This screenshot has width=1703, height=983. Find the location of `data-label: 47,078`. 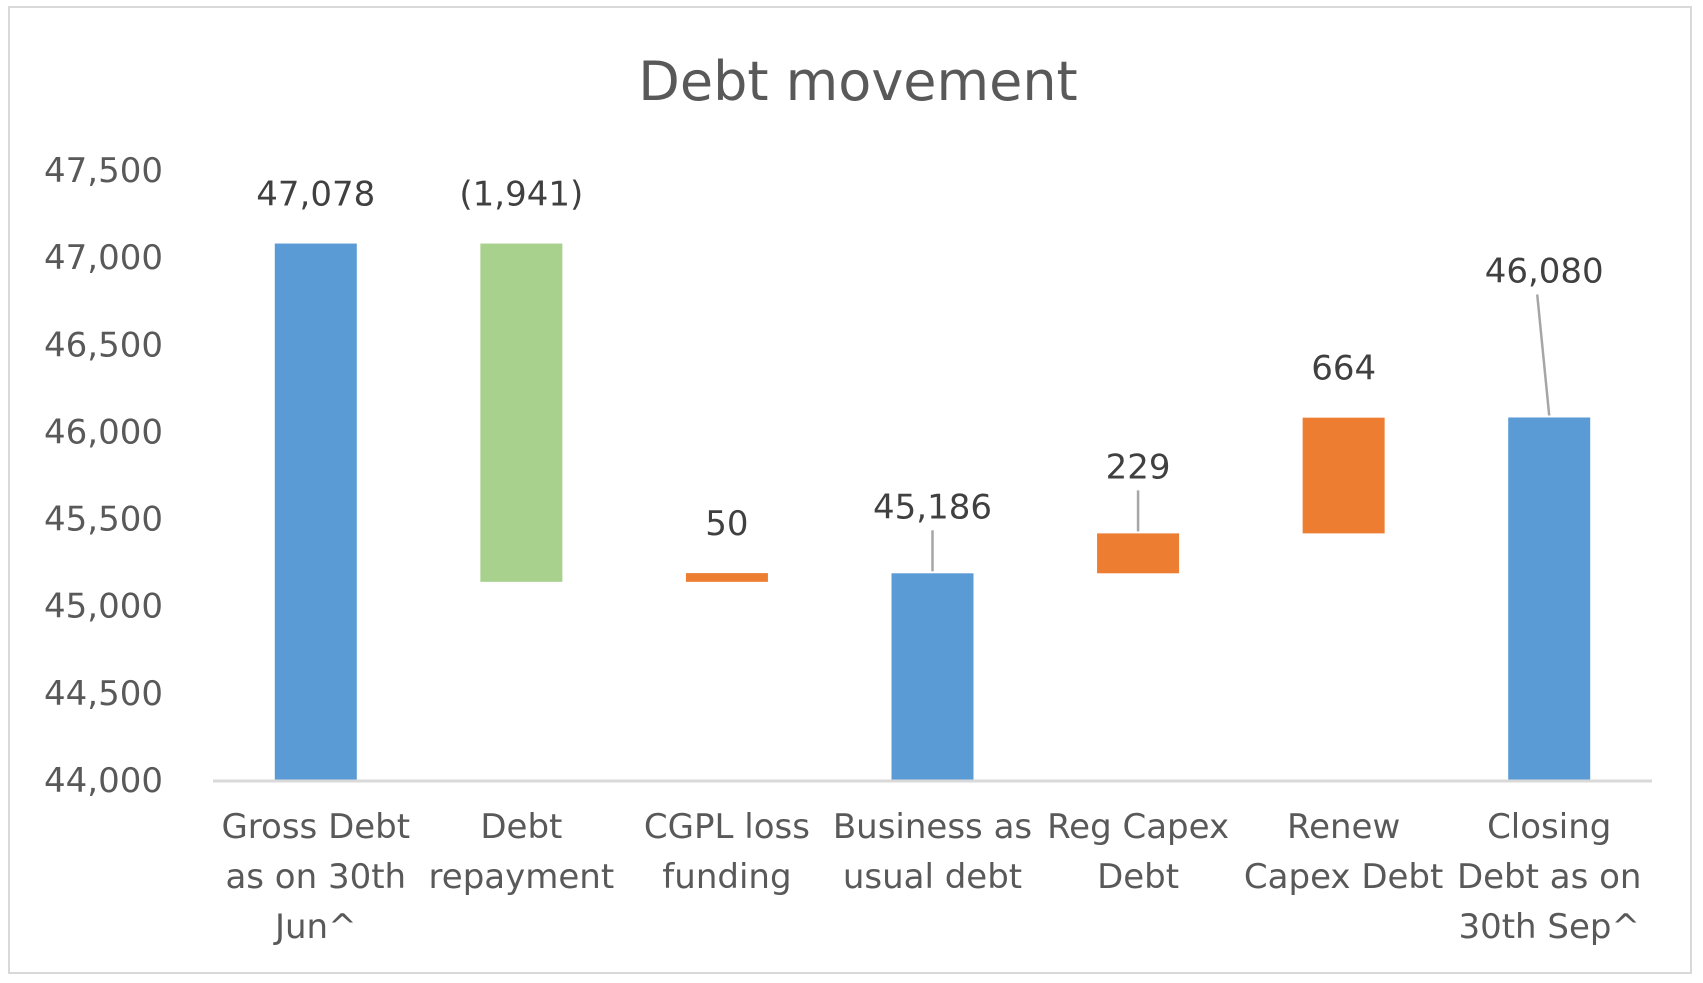

data-label: 47,078 is located at coordinates (315, 195).